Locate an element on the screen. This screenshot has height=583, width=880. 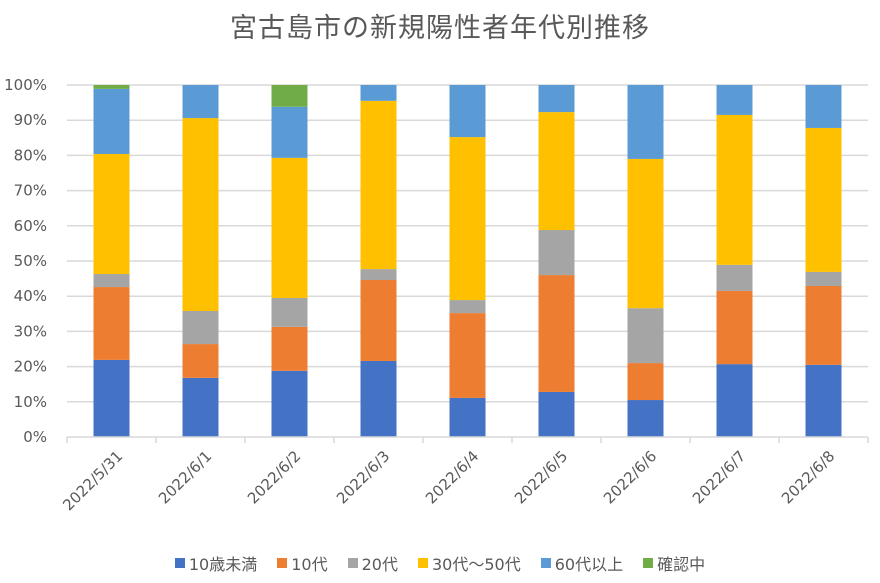
y-tick-label: 0% is located at coordinates (35, 437).